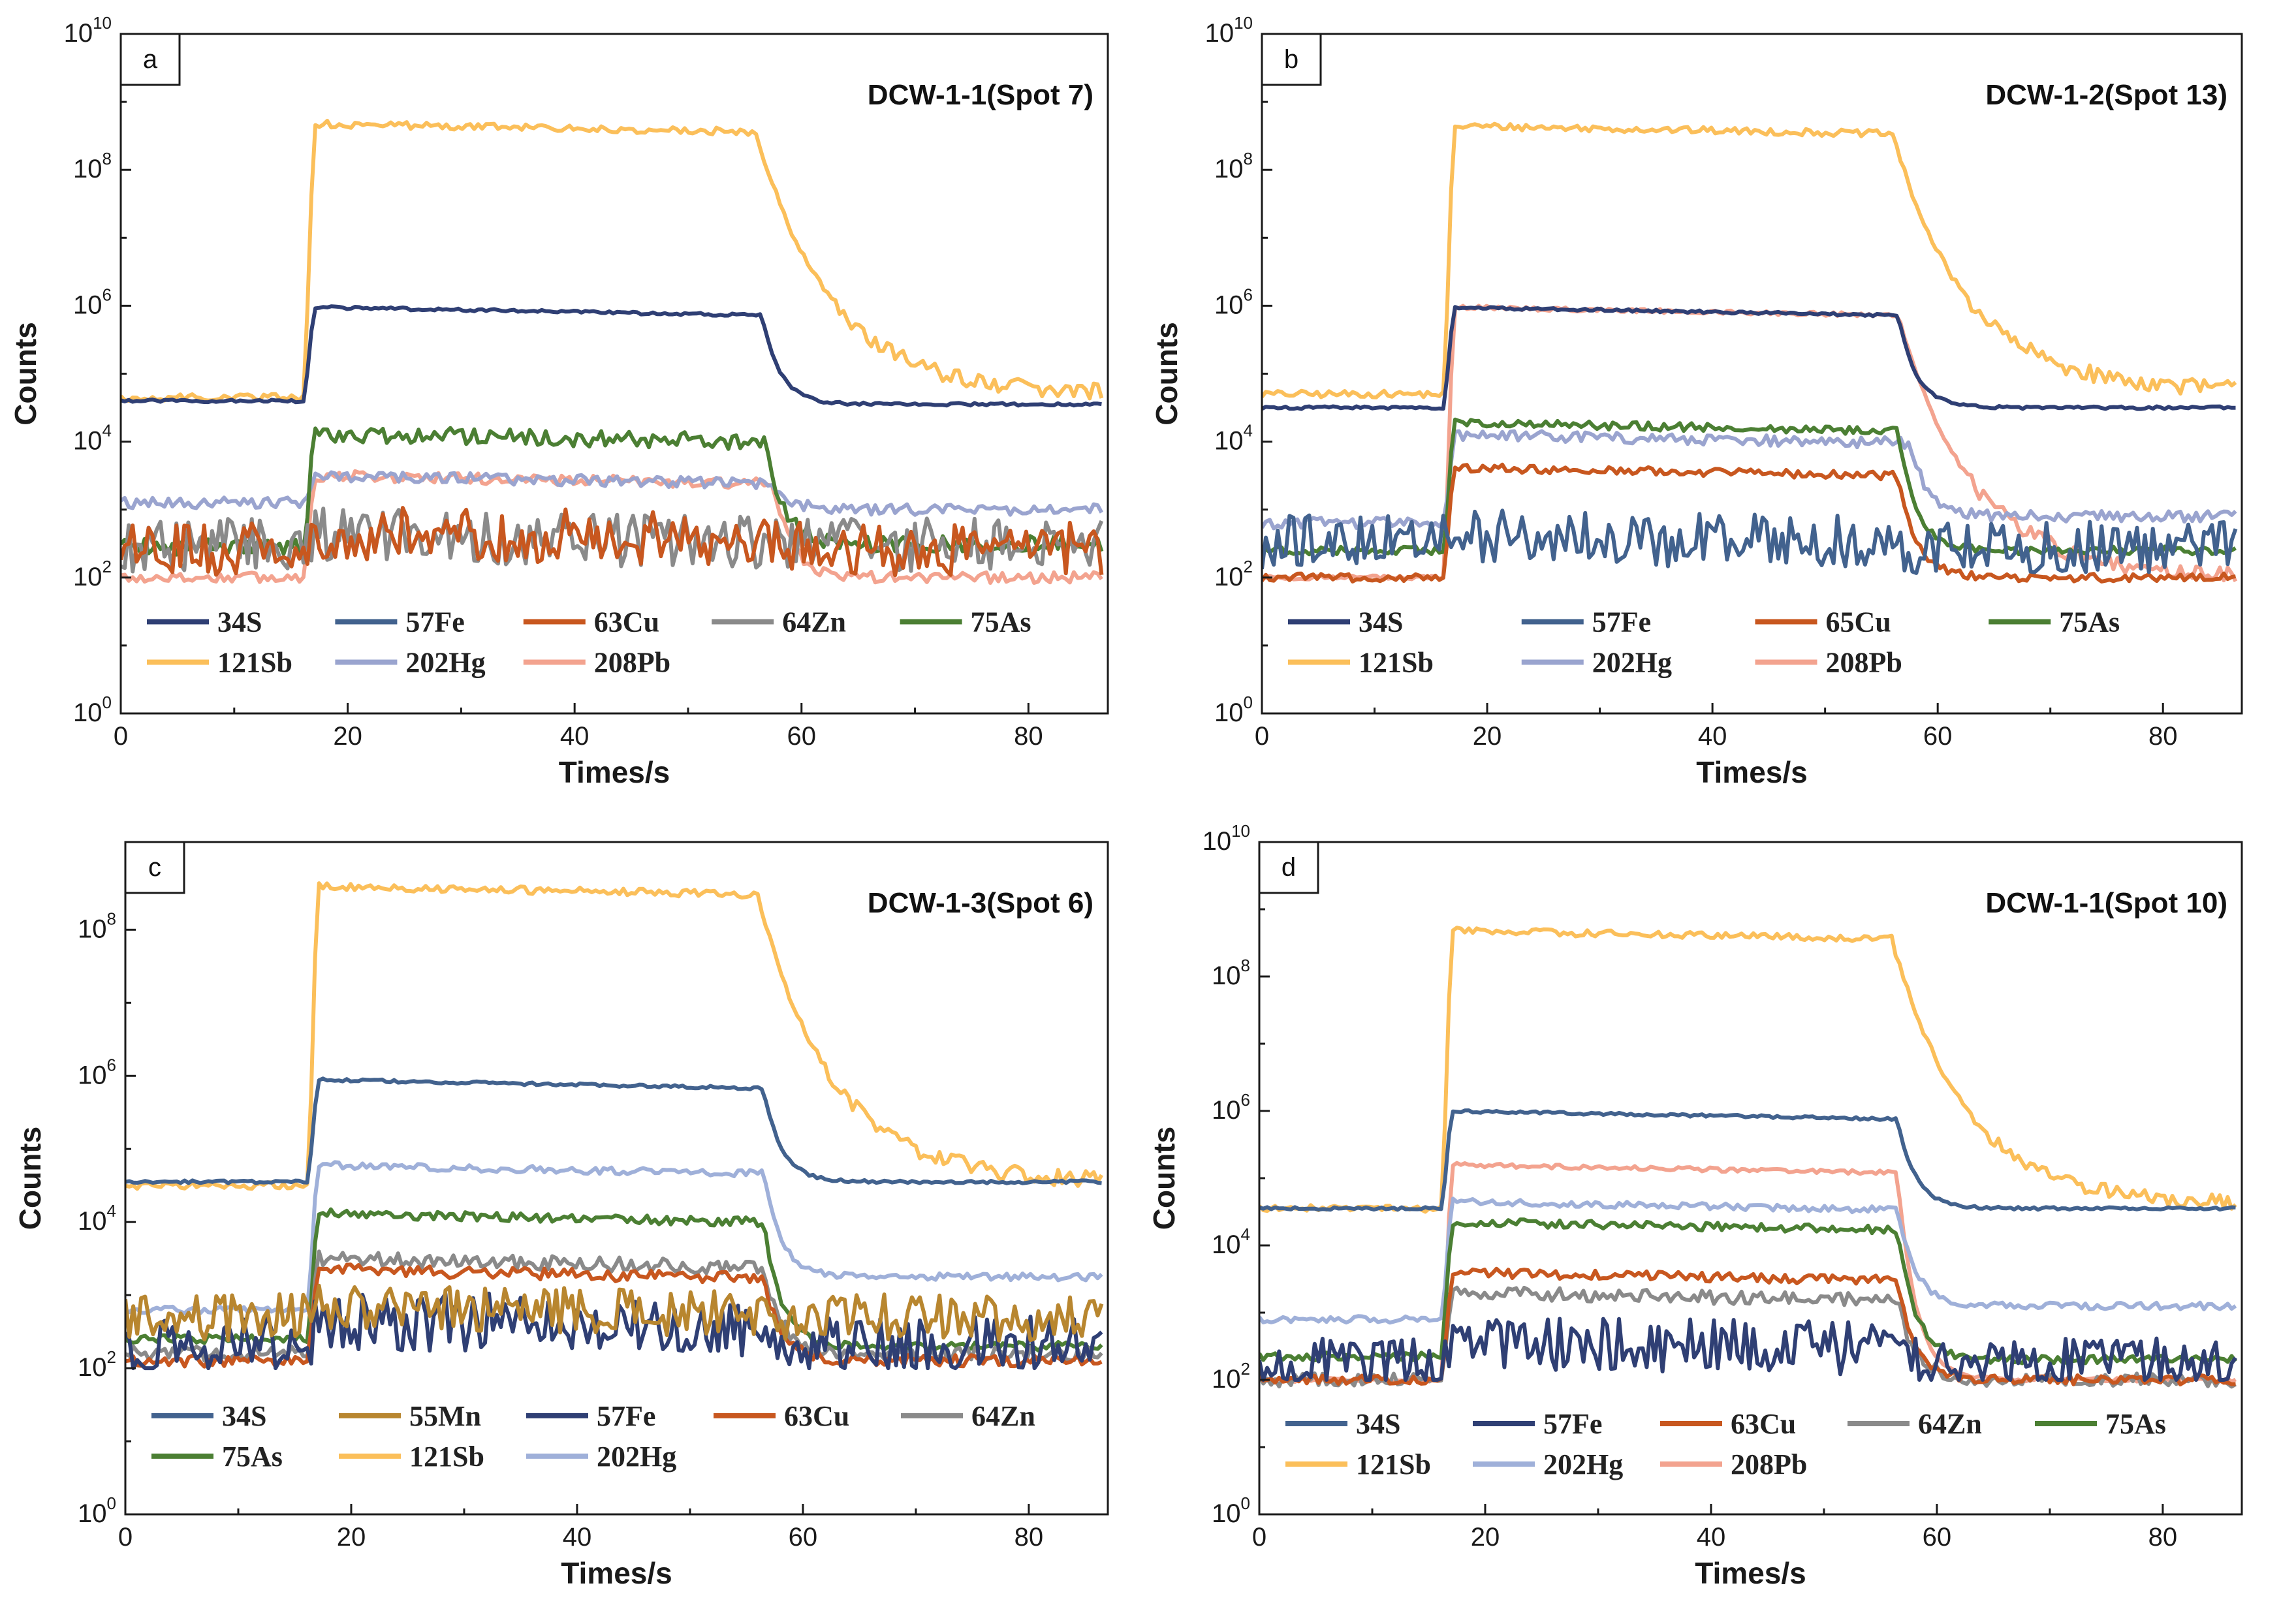 Image resolution: width=2296 pixels, height=1624 pixels. Describe the element at coordinates (2106, 903) in the screenshot. I see `panel-title: DCW-1-1(Spot 10)` at that location.